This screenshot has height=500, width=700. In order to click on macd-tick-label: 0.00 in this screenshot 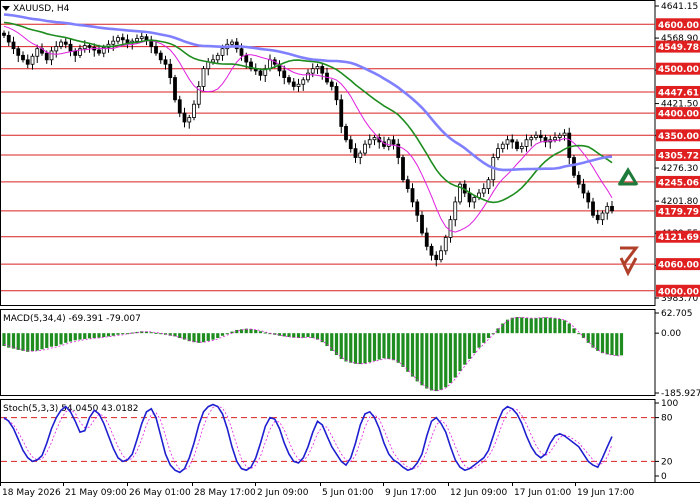, I will do `click(671, 334)`.